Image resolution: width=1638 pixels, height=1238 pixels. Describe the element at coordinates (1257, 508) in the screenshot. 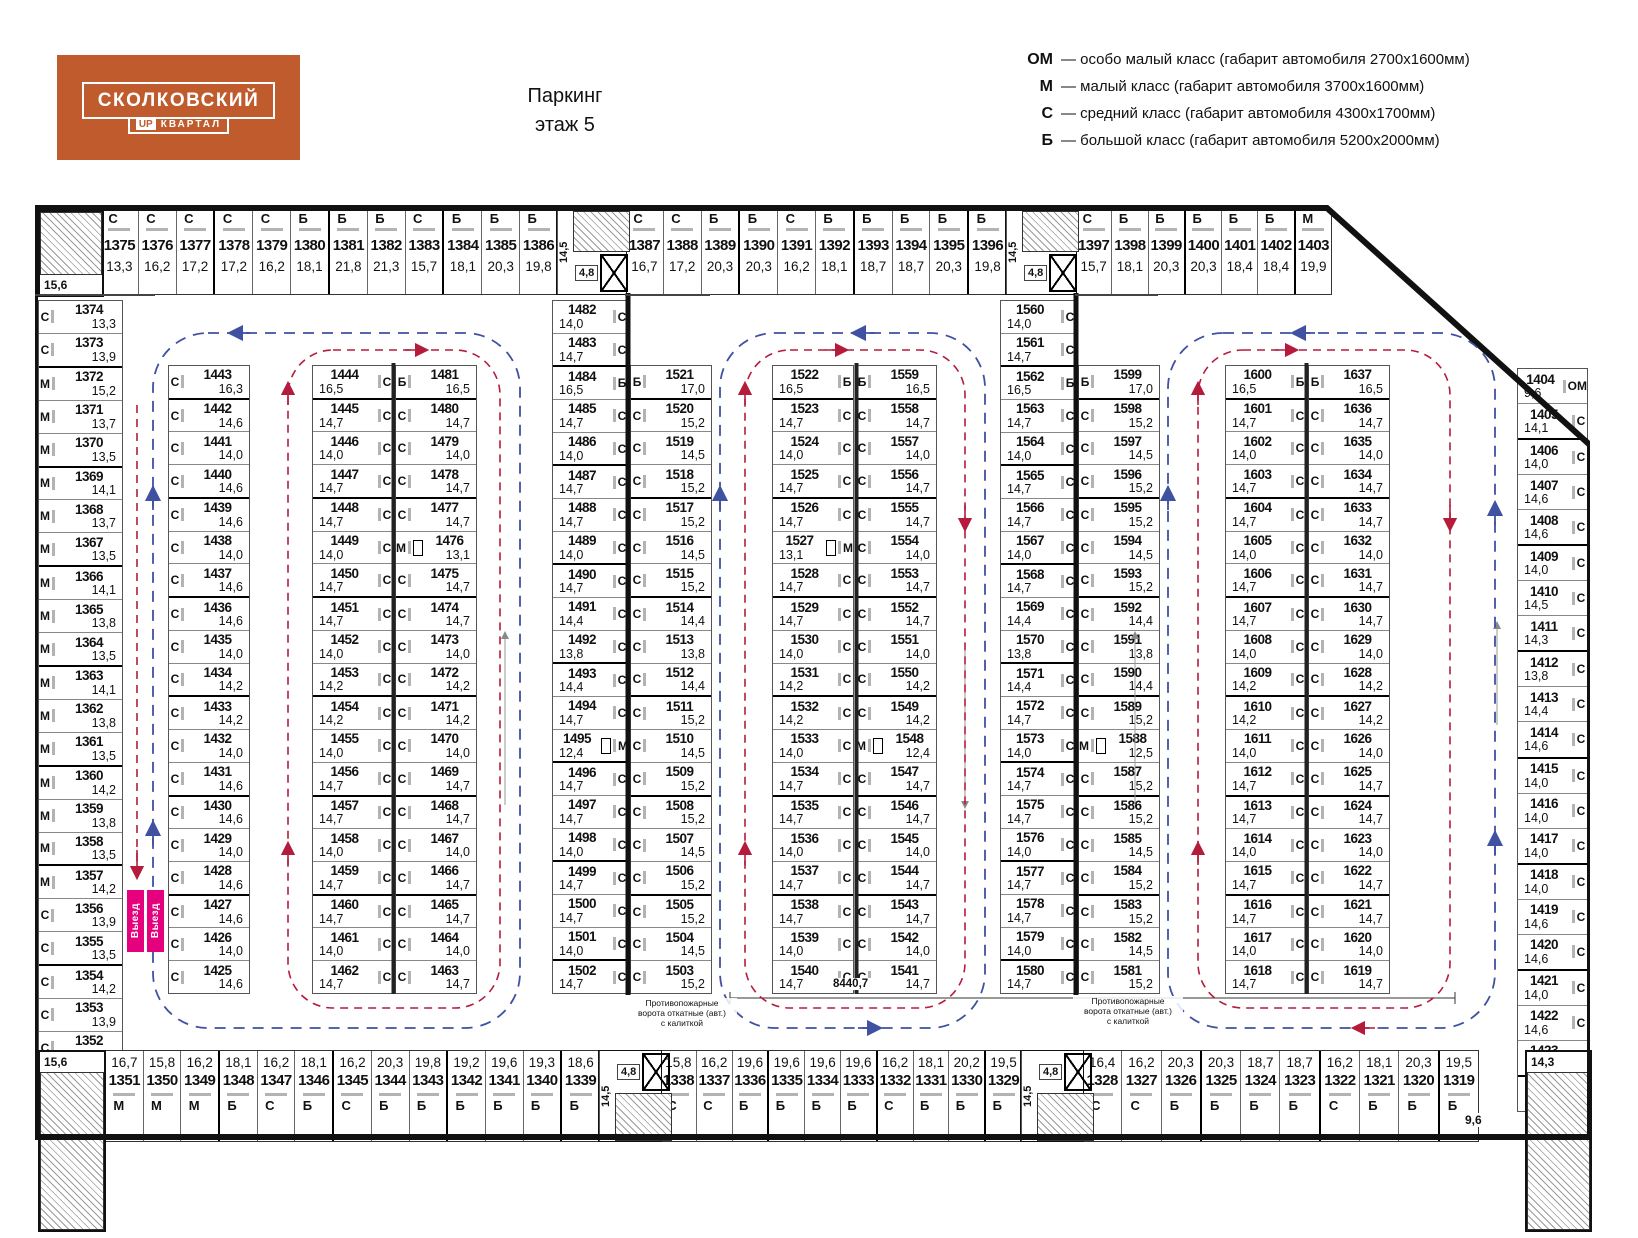

I see `spot-number: 1604` at that location.